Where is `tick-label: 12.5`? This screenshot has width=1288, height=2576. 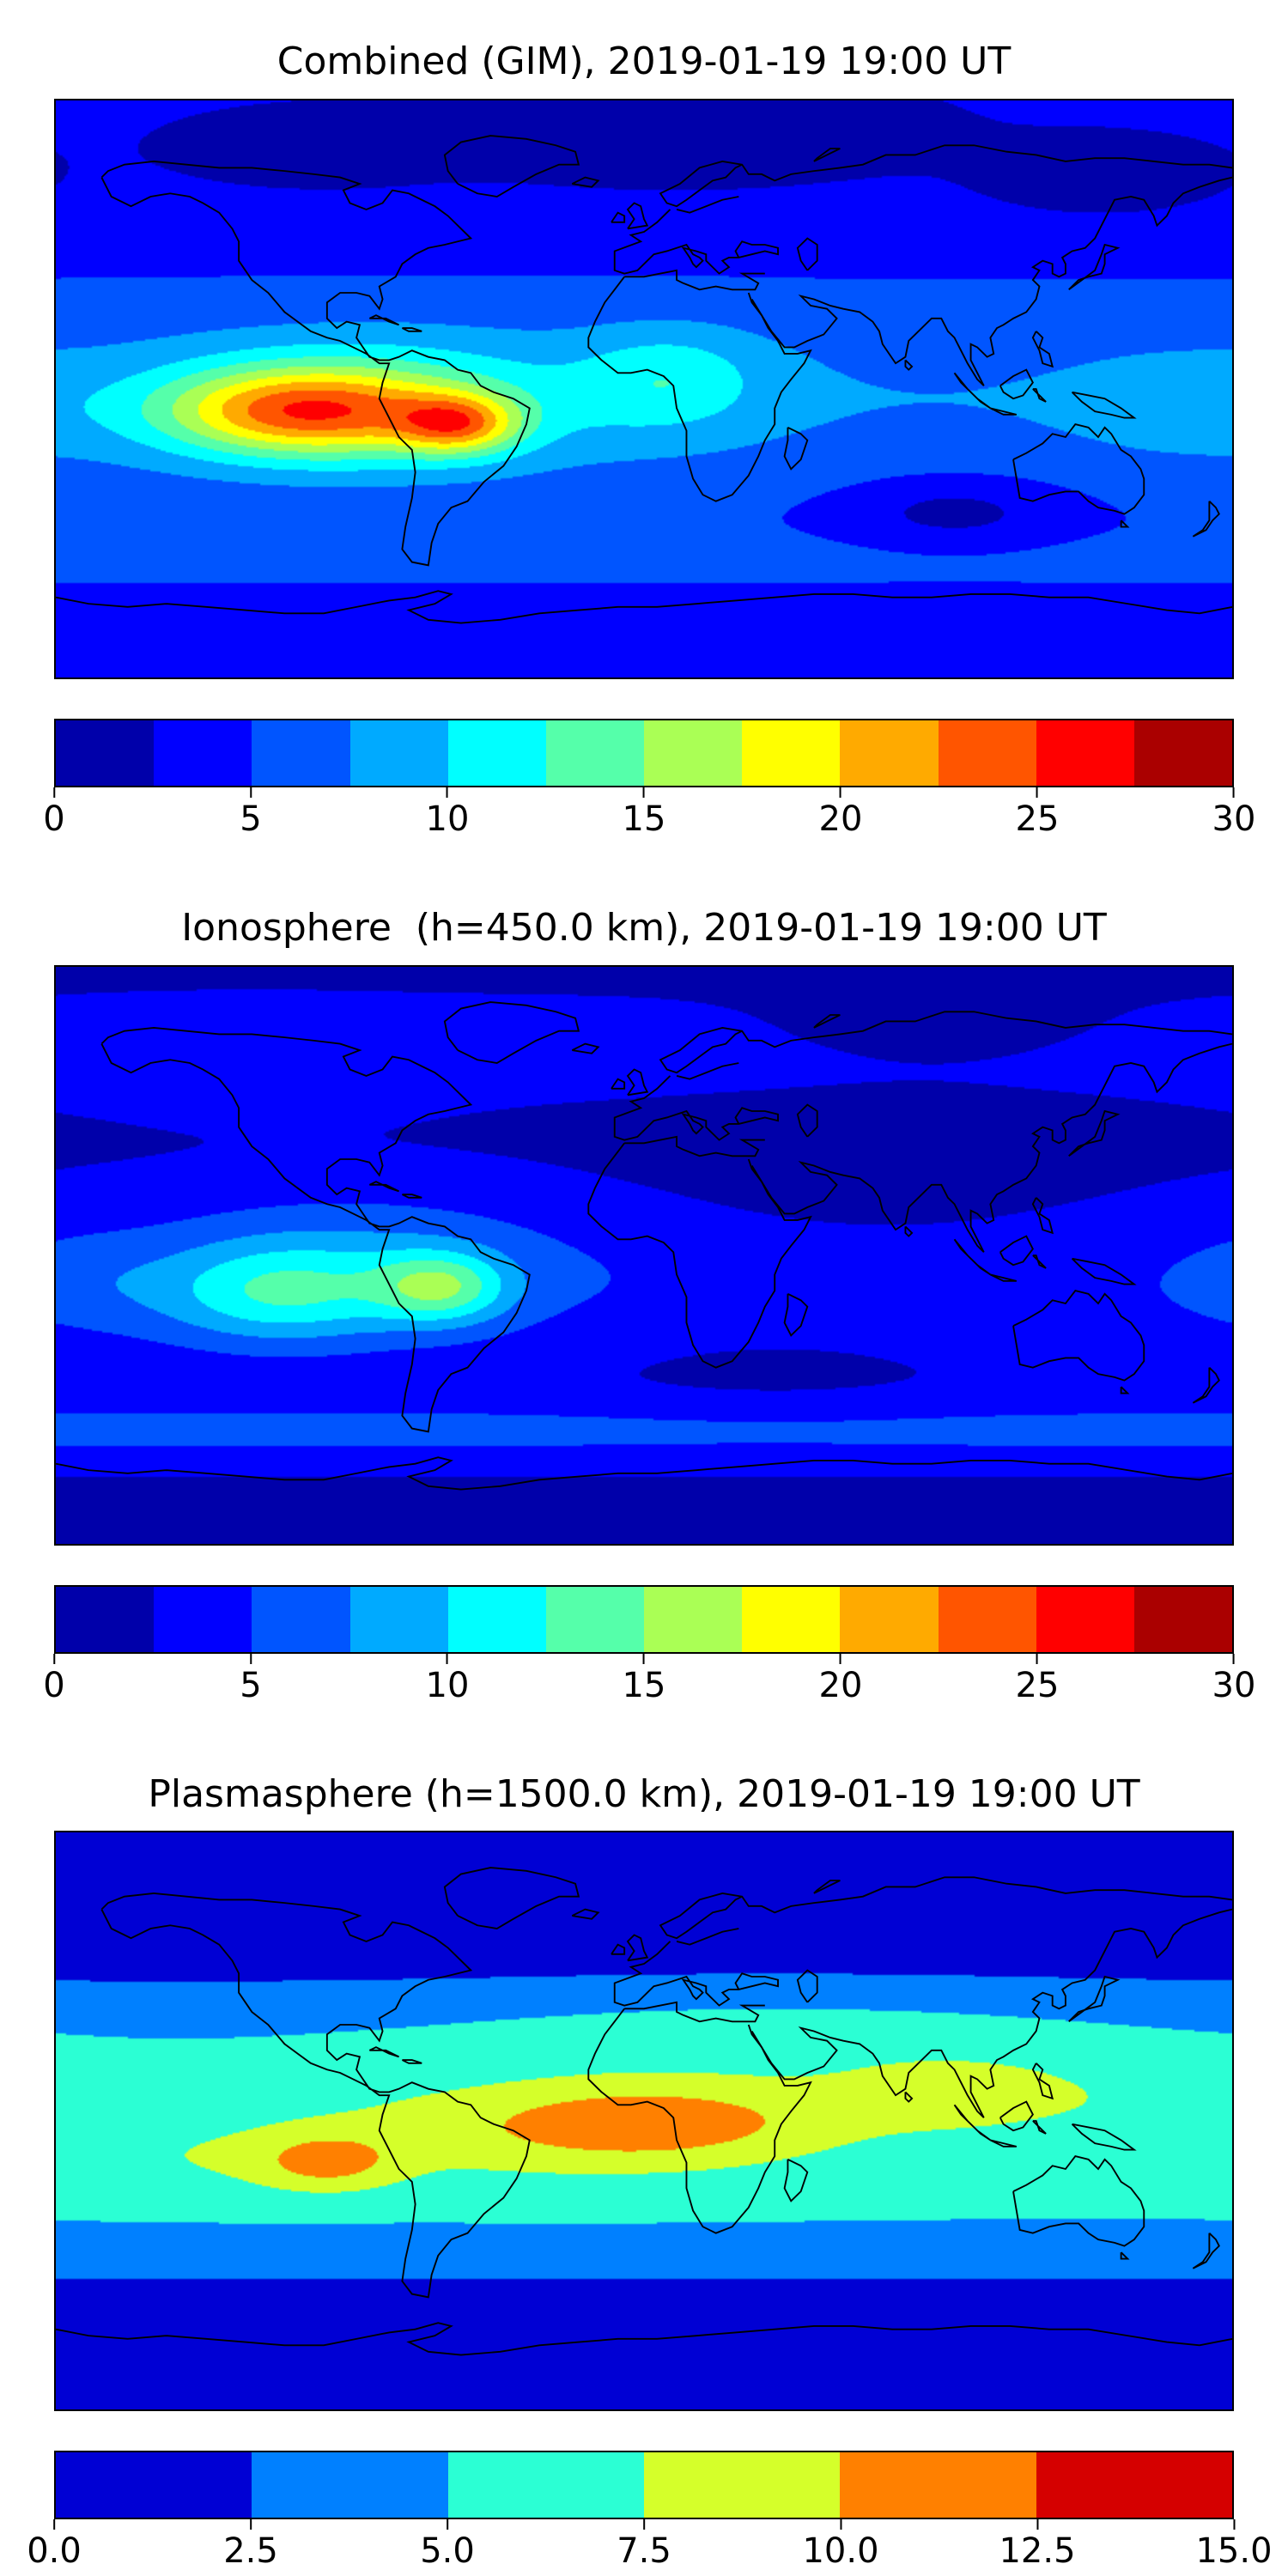 tick-label: 12.5 is located at coordinates (1038, 2551).